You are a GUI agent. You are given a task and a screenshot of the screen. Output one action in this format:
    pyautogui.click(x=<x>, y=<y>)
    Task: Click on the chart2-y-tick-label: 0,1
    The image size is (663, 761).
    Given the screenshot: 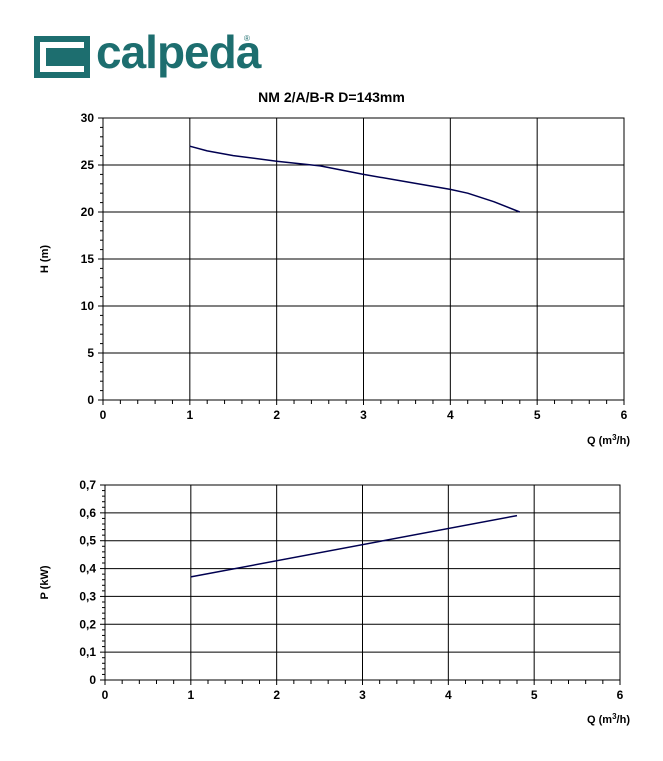 What is the action you would take?
    pyautogui.click(x=87, y=652)
    